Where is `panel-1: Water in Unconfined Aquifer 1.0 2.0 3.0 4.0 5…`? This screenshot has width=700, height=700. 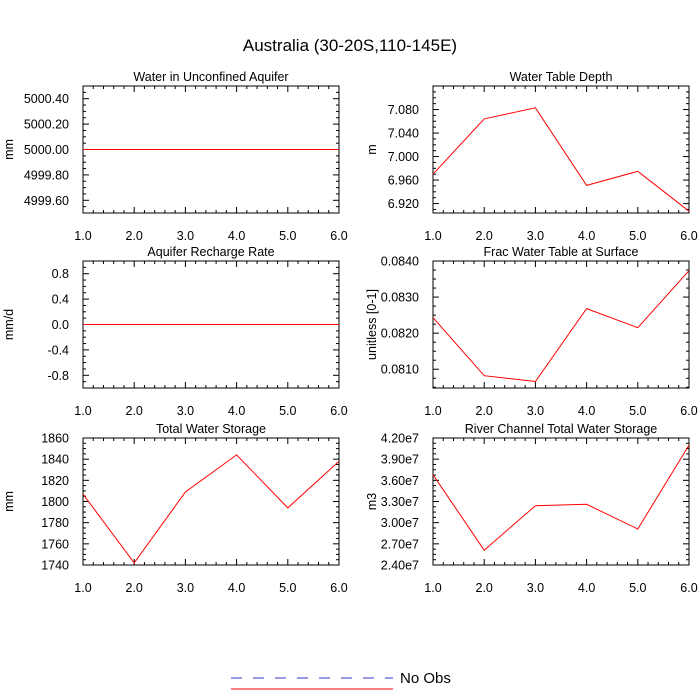 panel-1: Water in Unconfined Aquifer 1.0 2.0 3.0 4.0 5… is located at coordinates (175, 156).